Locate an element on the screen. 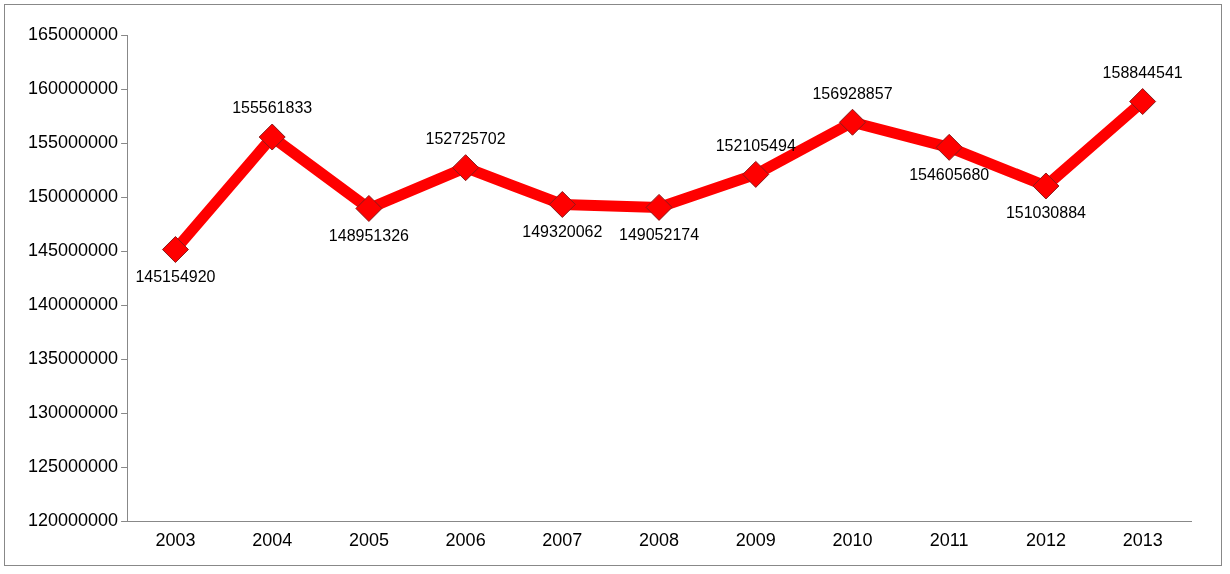  data-label: 152105494 is located at coordinates (755, 145).